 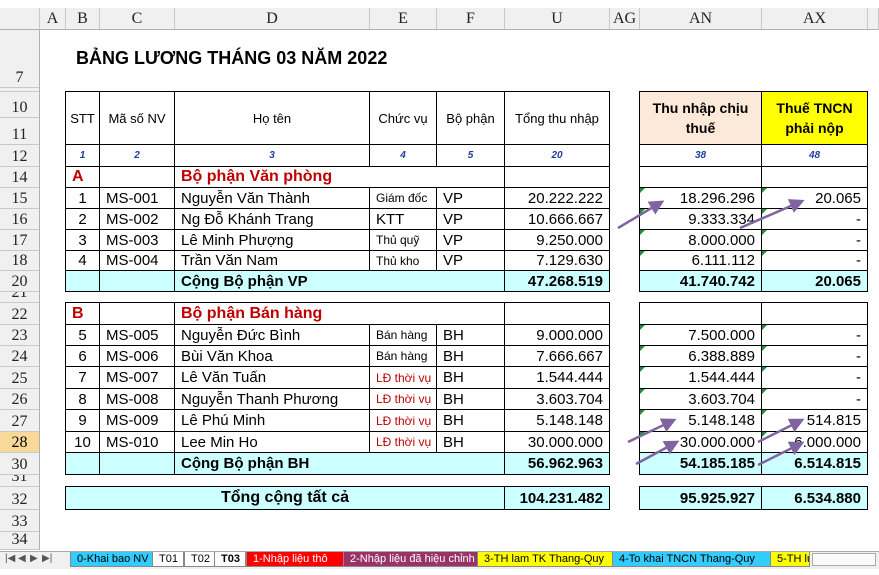 I want to click on cell-ho-ten: Lee Min Ho, so click(x=272, y=442).